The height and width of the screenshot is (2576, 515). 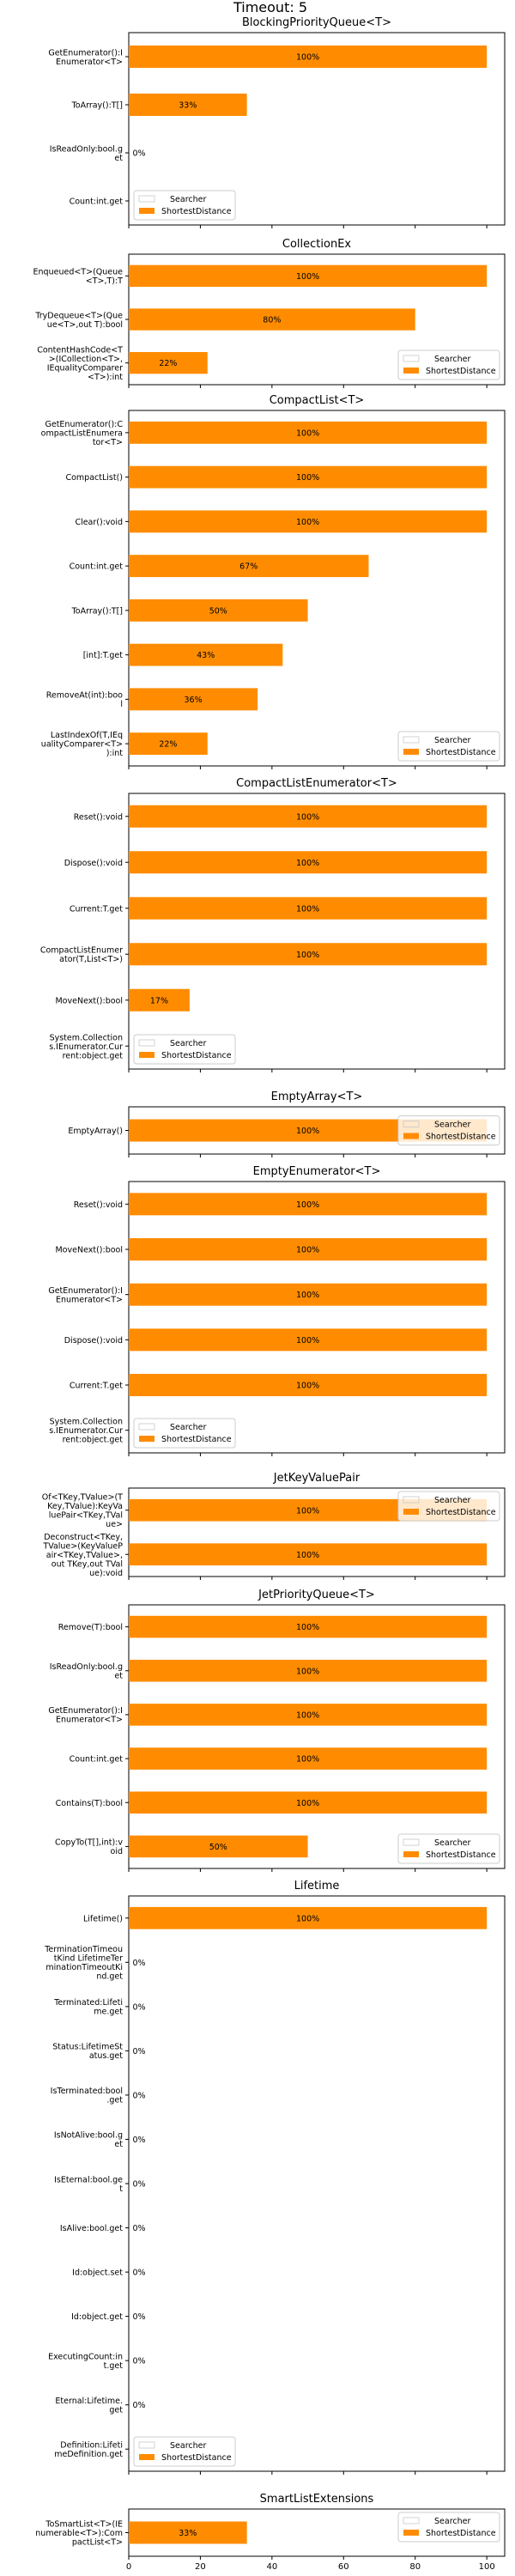 I want to click on category-label: CompactList(), so click(x=94, y=478).